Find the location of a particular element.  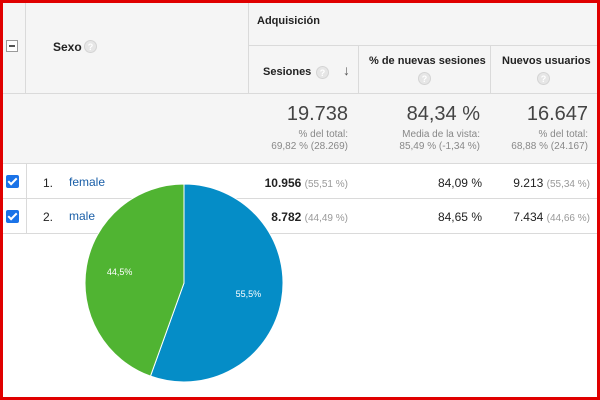

metric-group-title: Adquisición is located at coordinates (288, 21).